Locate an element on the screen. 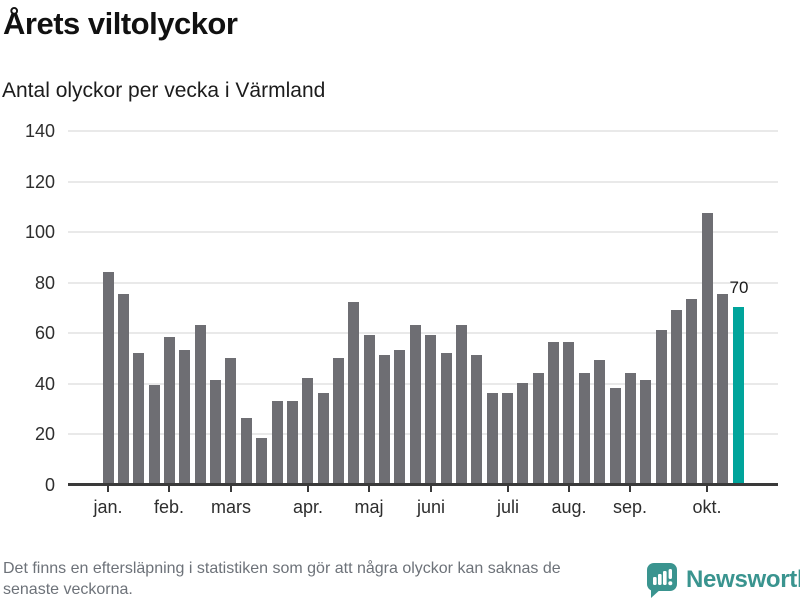  footer-note-line2: senaste veckorna. is located at coordinates (68, 589).